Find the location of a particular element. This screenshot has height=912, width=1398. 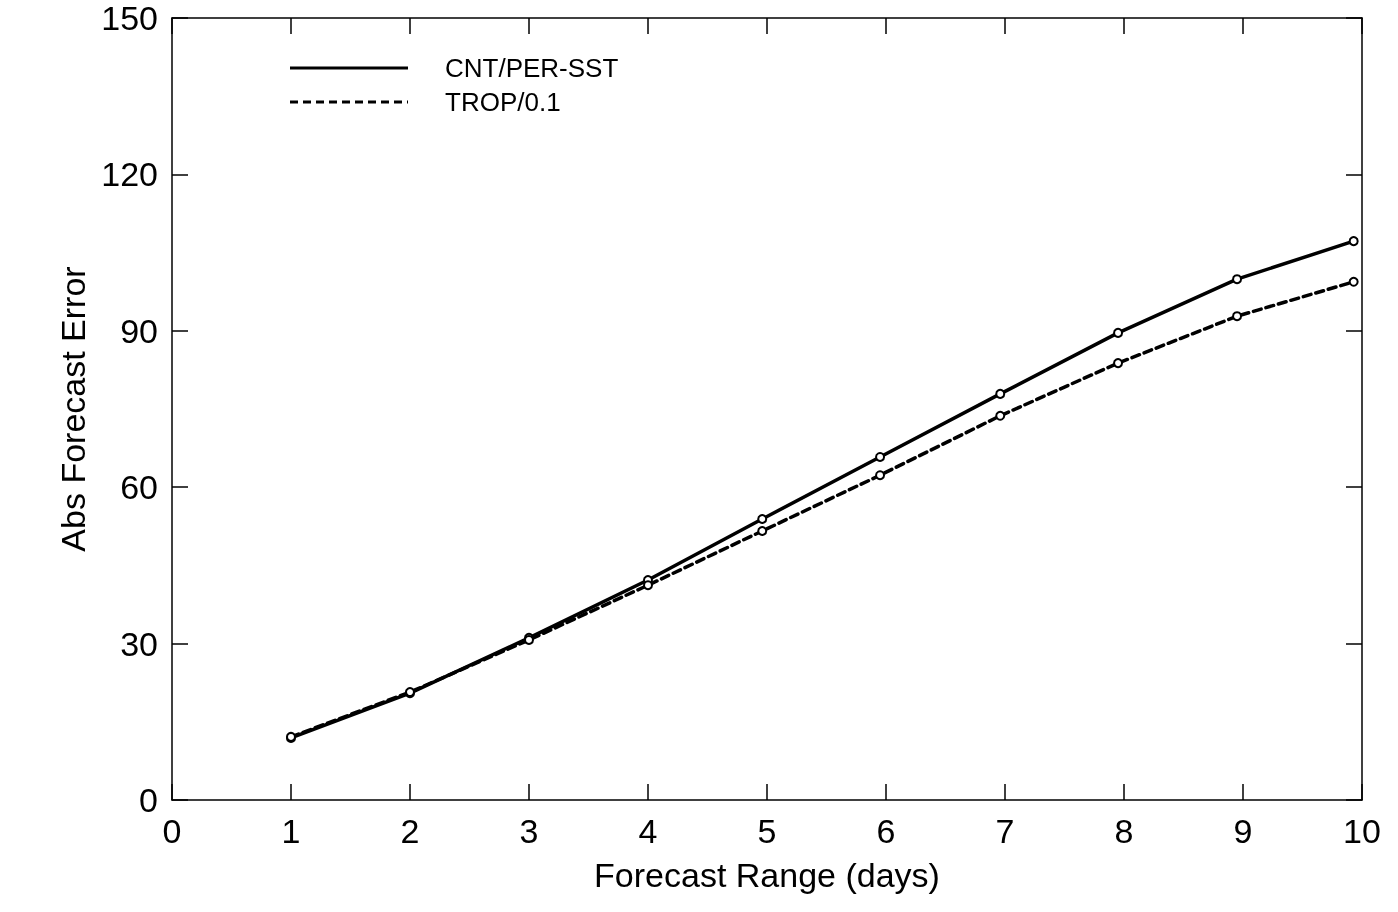

legend-label: TROP/0.1 is located at coordinates (503, 102).